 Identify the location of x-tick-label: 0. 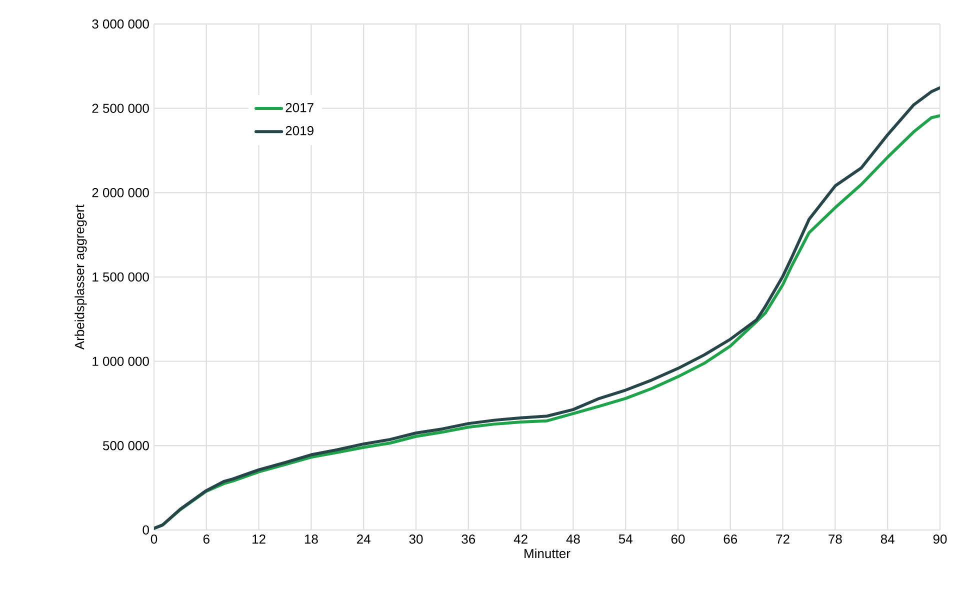
(154, 539).